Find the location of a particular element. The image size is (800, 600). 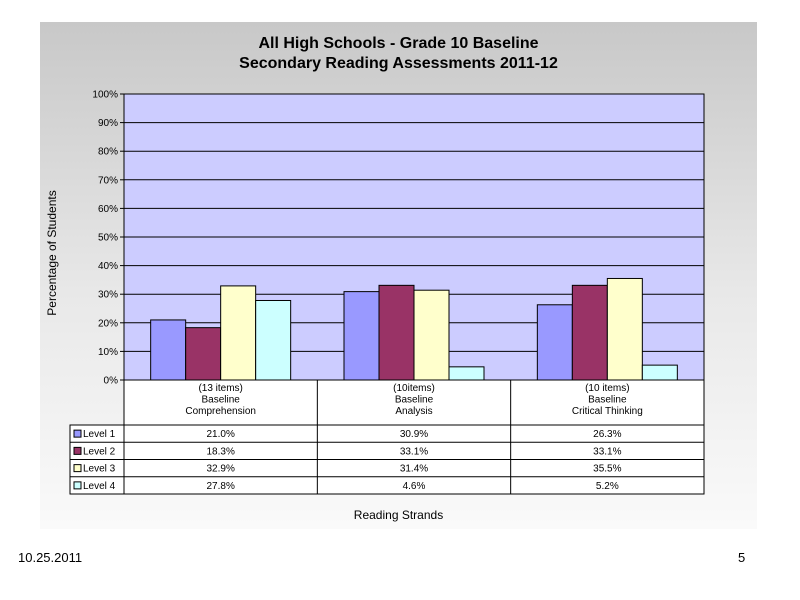

y-tick-label: 60% is located at coordinates (108, 209).